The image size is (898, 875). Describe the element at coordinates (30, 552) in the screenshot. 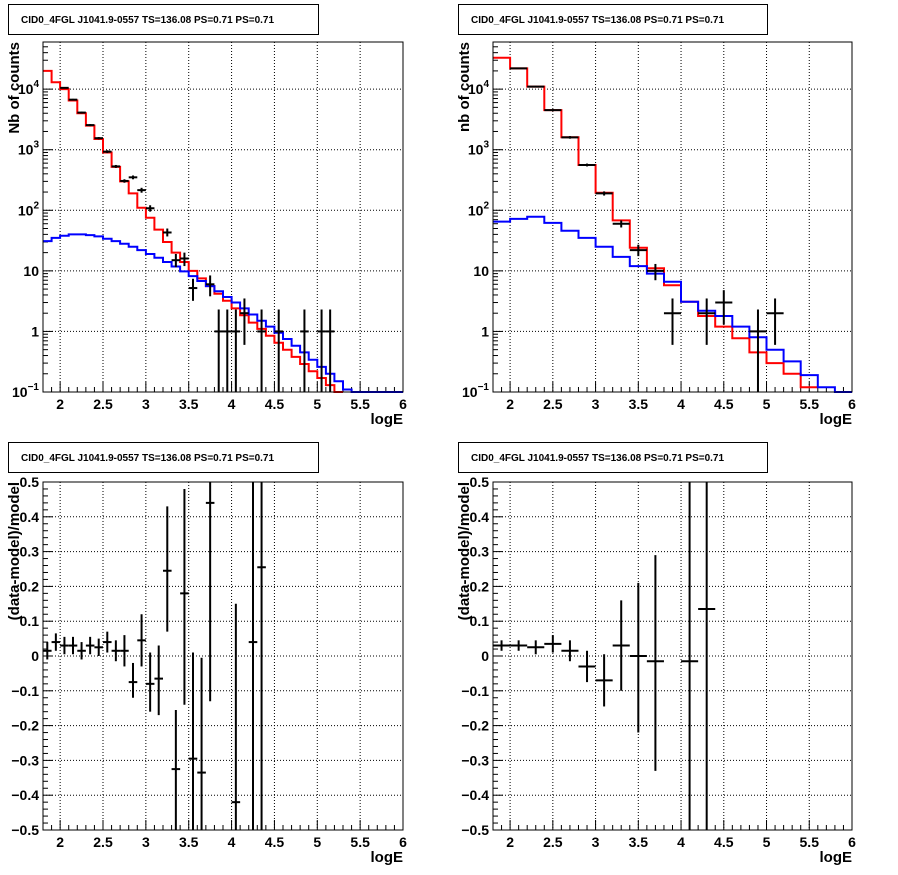

I see `y-tick-label: 0.3` at that location.